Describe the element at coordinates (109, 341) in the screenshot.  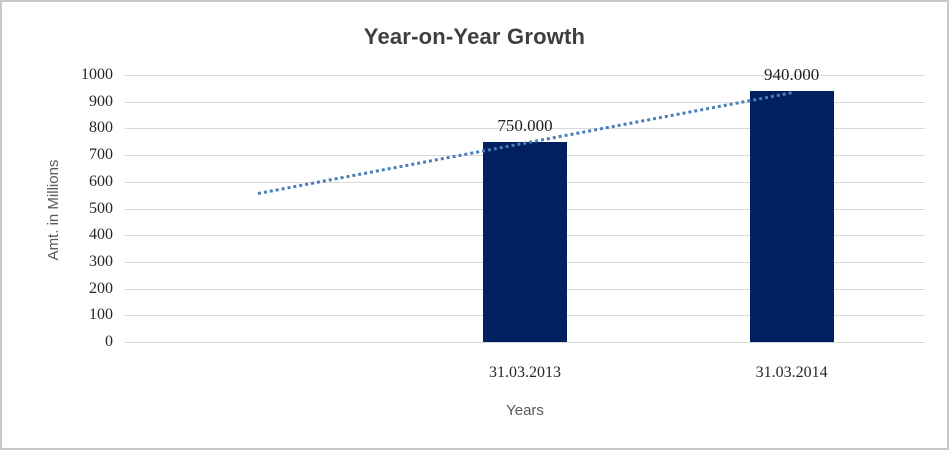
I see `y-tick-label-0: 0` at that location.